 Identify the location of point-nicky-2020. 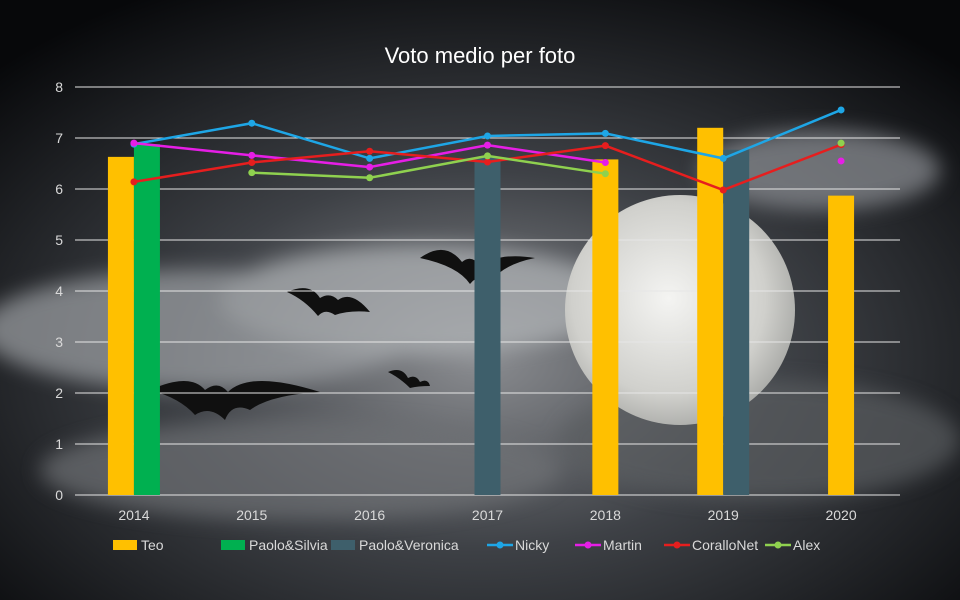
(841, 110).